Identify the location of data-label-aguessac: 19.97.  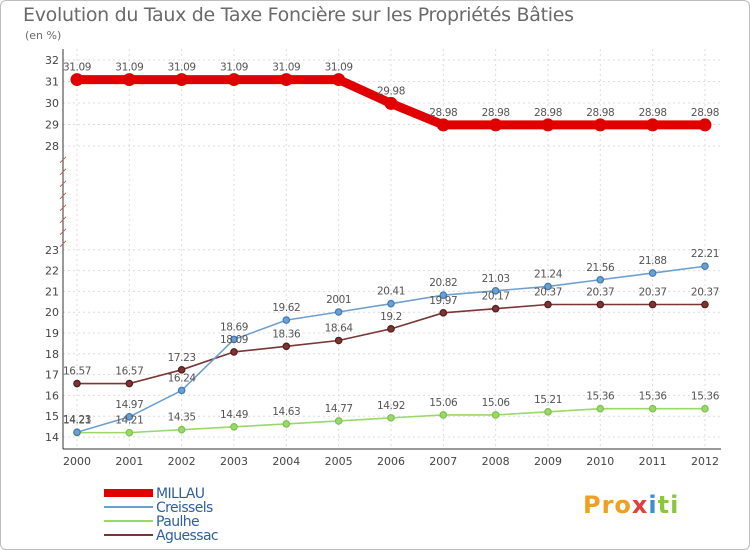
(443, 301).